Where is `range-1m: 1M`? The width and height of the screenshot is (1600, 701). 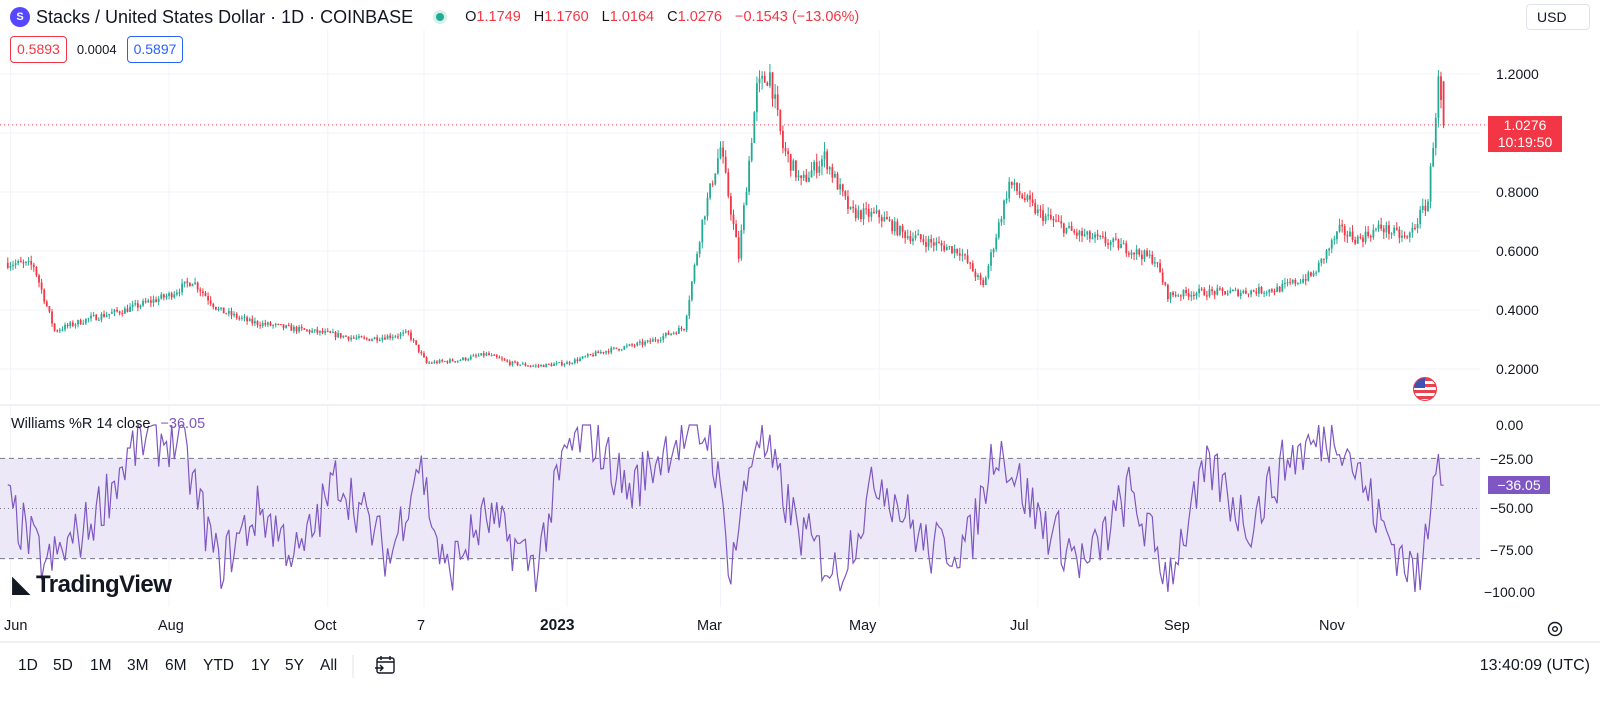 range-1m: 1M is located at coordinates (101, 665).